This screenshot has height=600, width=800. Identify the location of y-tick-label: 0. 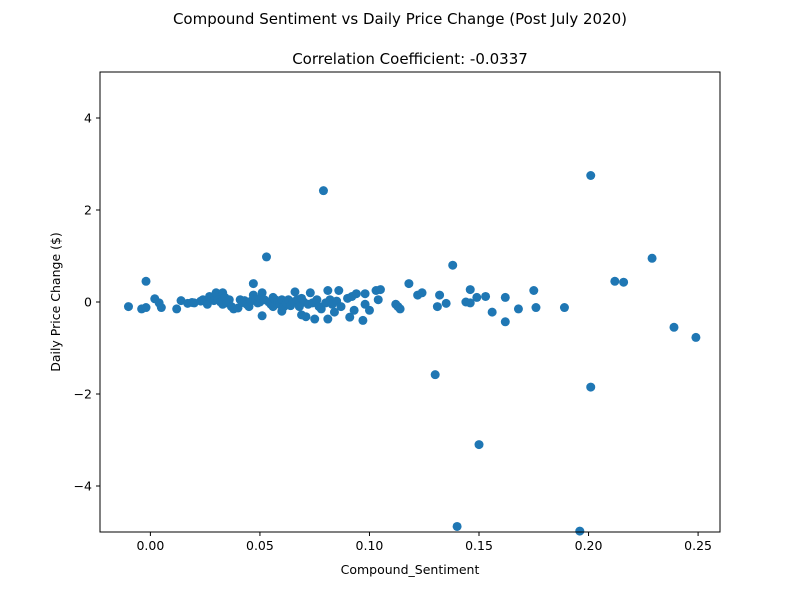
(88, 302).